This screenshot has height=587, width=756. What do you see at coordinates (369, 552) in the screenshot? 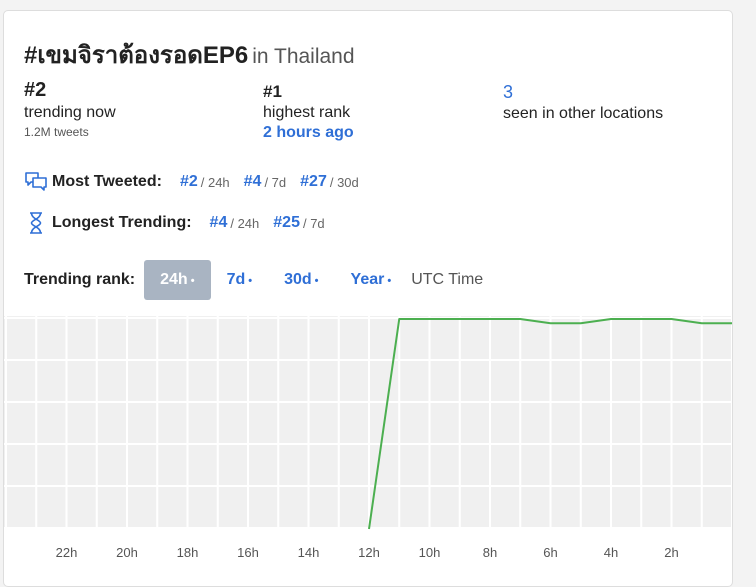
I see `x-tick-label: 12h` at bounding box center [369, 552].